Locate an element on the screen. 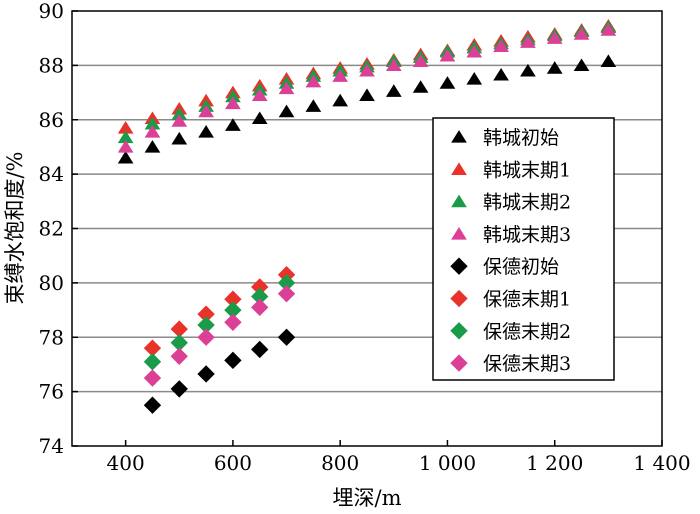 The image size is (700, 514). legend-label: 韩城末期2 is located at coordinates (527, 203).